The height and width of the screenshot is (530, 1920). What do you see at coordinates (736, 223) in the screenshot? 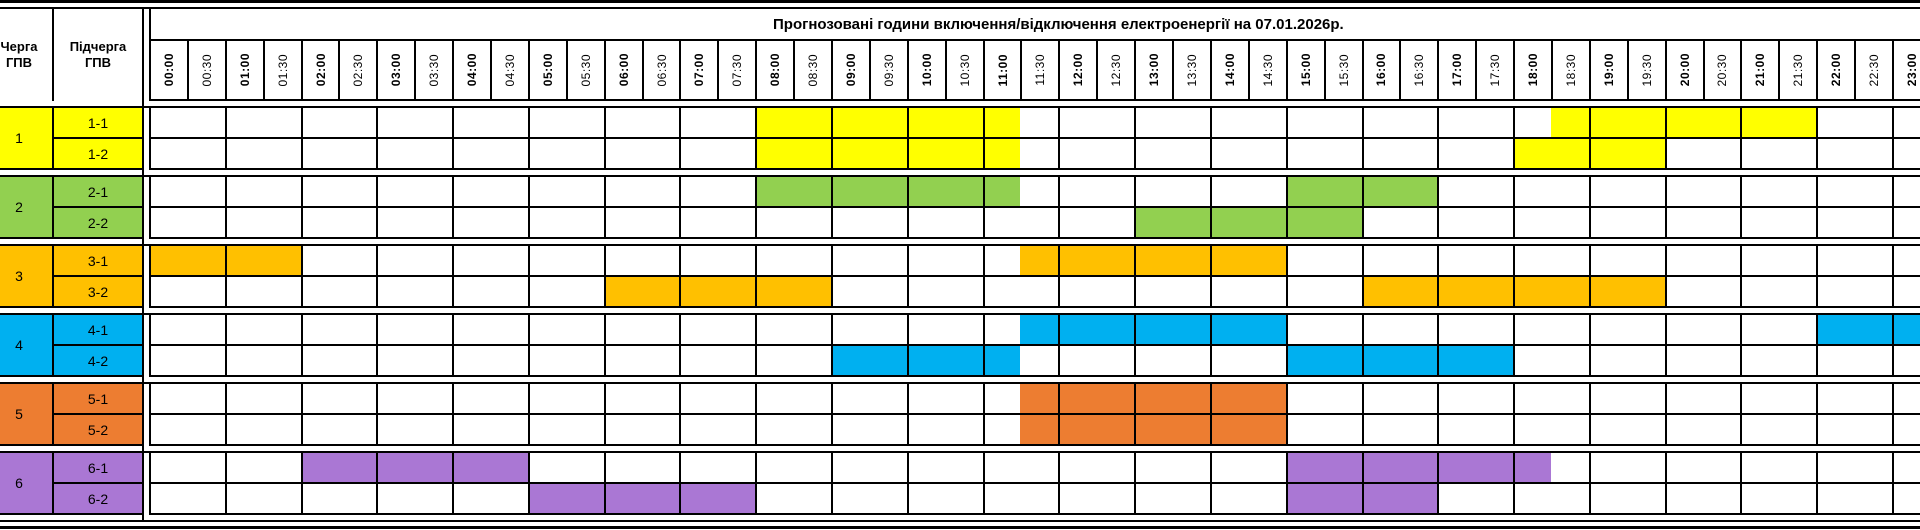
I see `slot-2-2-07:30` at bounding box center [736, 223].